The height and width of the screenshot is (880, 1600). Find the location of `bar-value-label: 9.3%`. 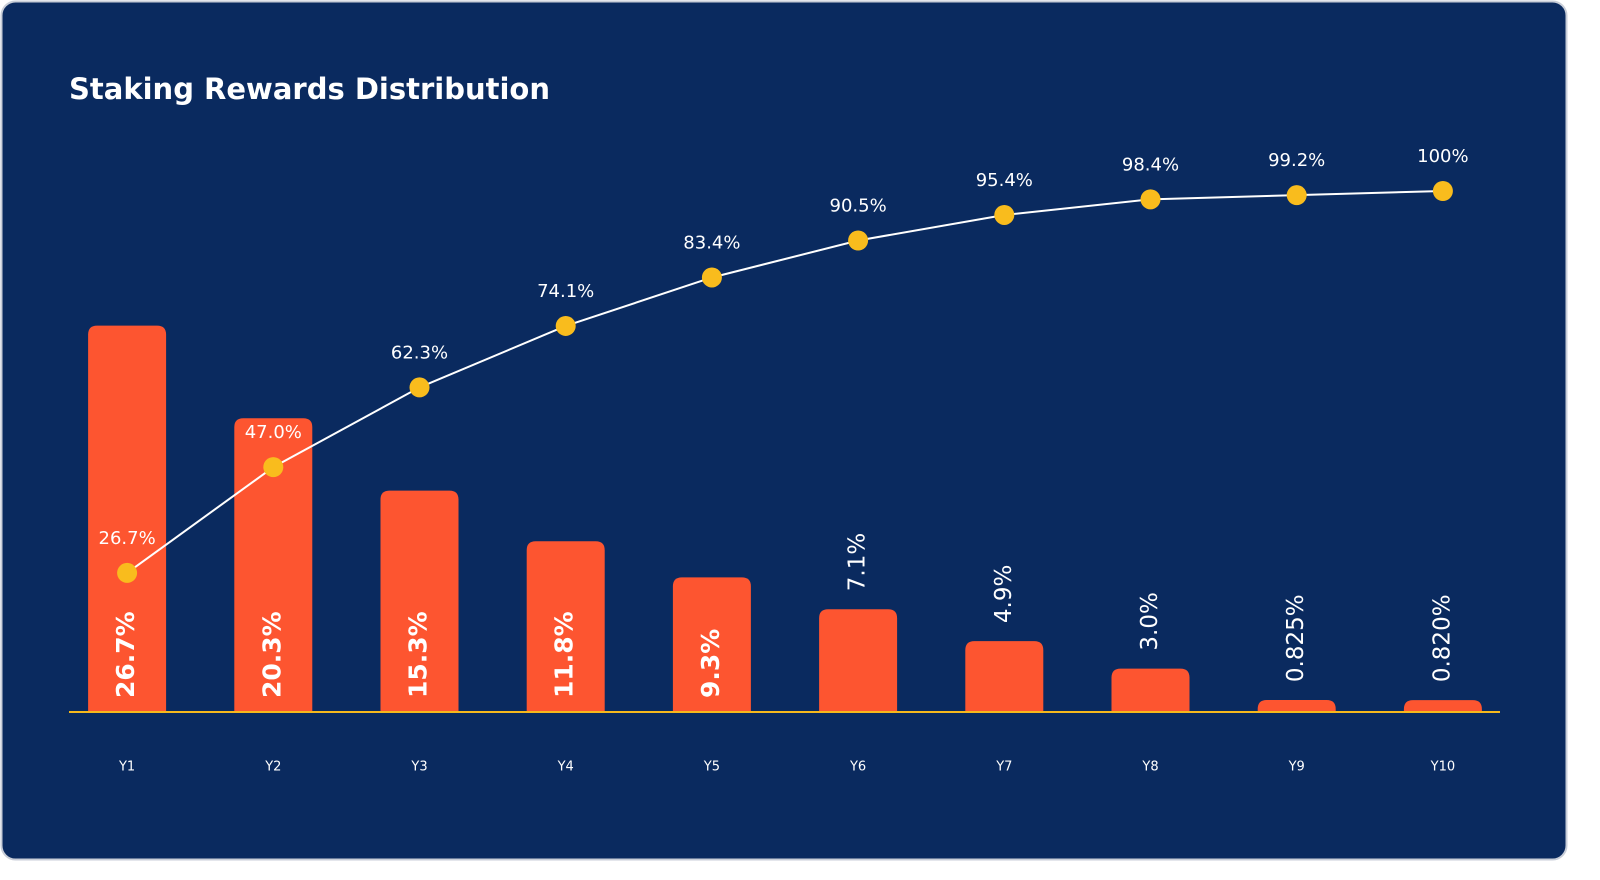

bar-value-label: 9.3% is located at coordinates (710, 663).